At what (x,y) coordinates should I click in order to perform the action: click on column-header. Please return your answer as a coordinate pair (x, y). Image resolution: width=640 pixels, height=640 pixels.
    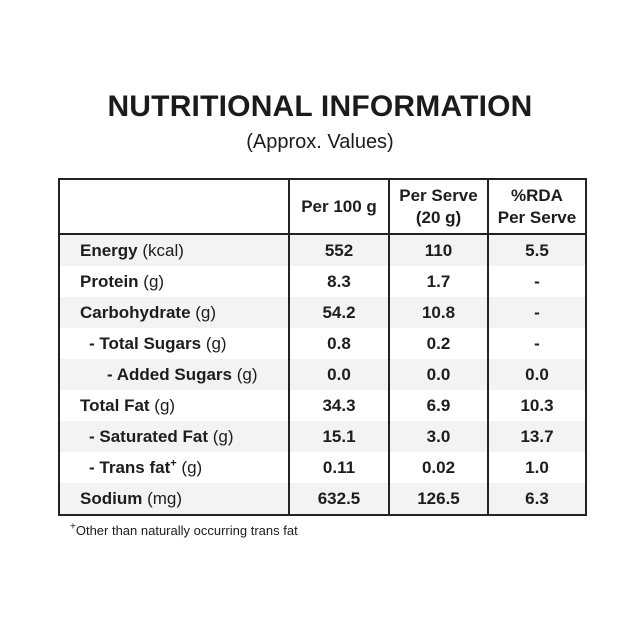
    Looking at the image, I should click on (174, 207).